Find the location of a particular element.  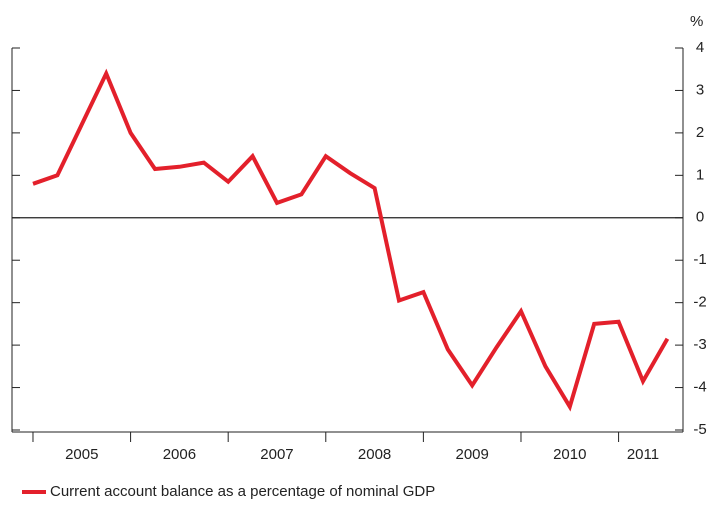

x-tick-label: 2010 is located at coordinates (569, 454).